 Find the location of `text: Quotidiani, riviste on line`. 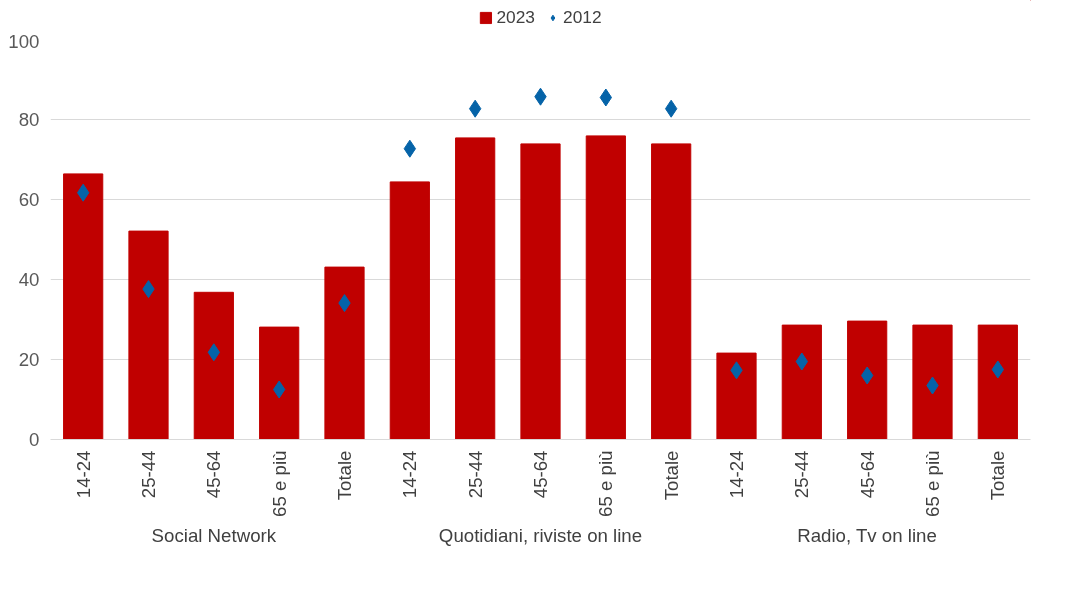

text: Quotidiani, riviste on line is located at coordinates (540, 535).